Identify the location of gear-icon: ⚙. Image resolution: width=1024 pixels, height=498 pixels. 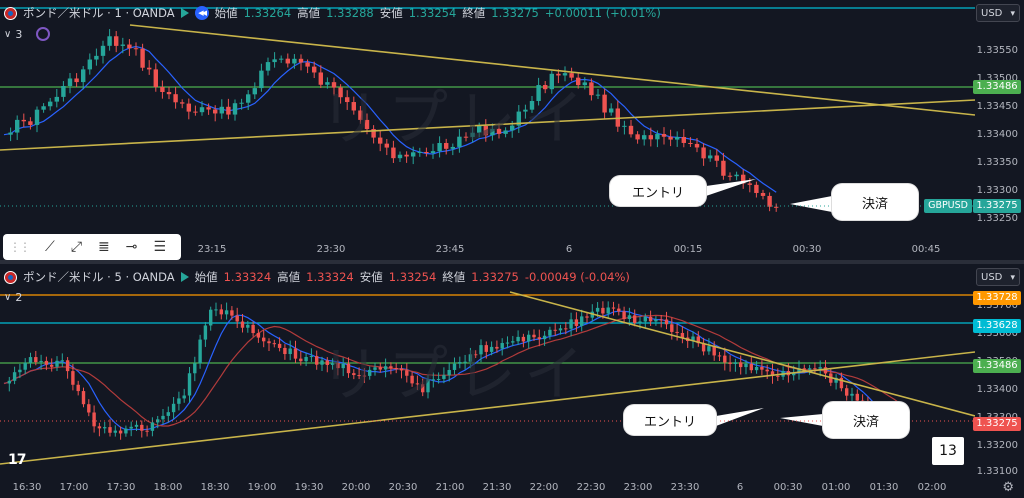
(1008, 487).